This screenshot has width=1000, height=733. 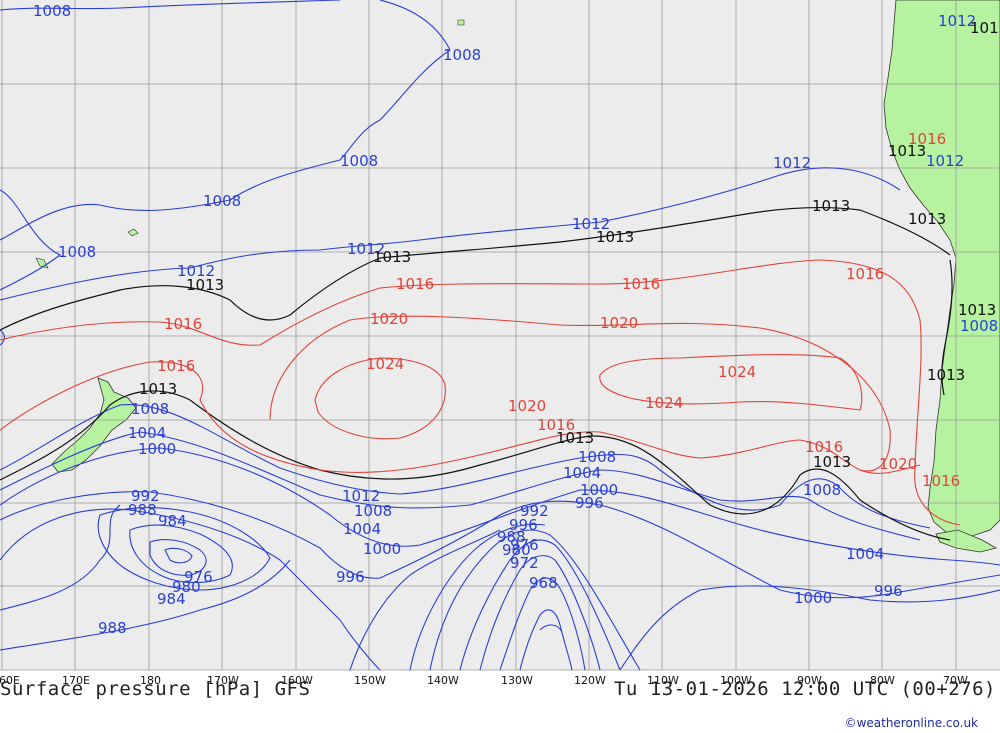 I want to click on isobar-label: 972, so click(x=524, y=563).